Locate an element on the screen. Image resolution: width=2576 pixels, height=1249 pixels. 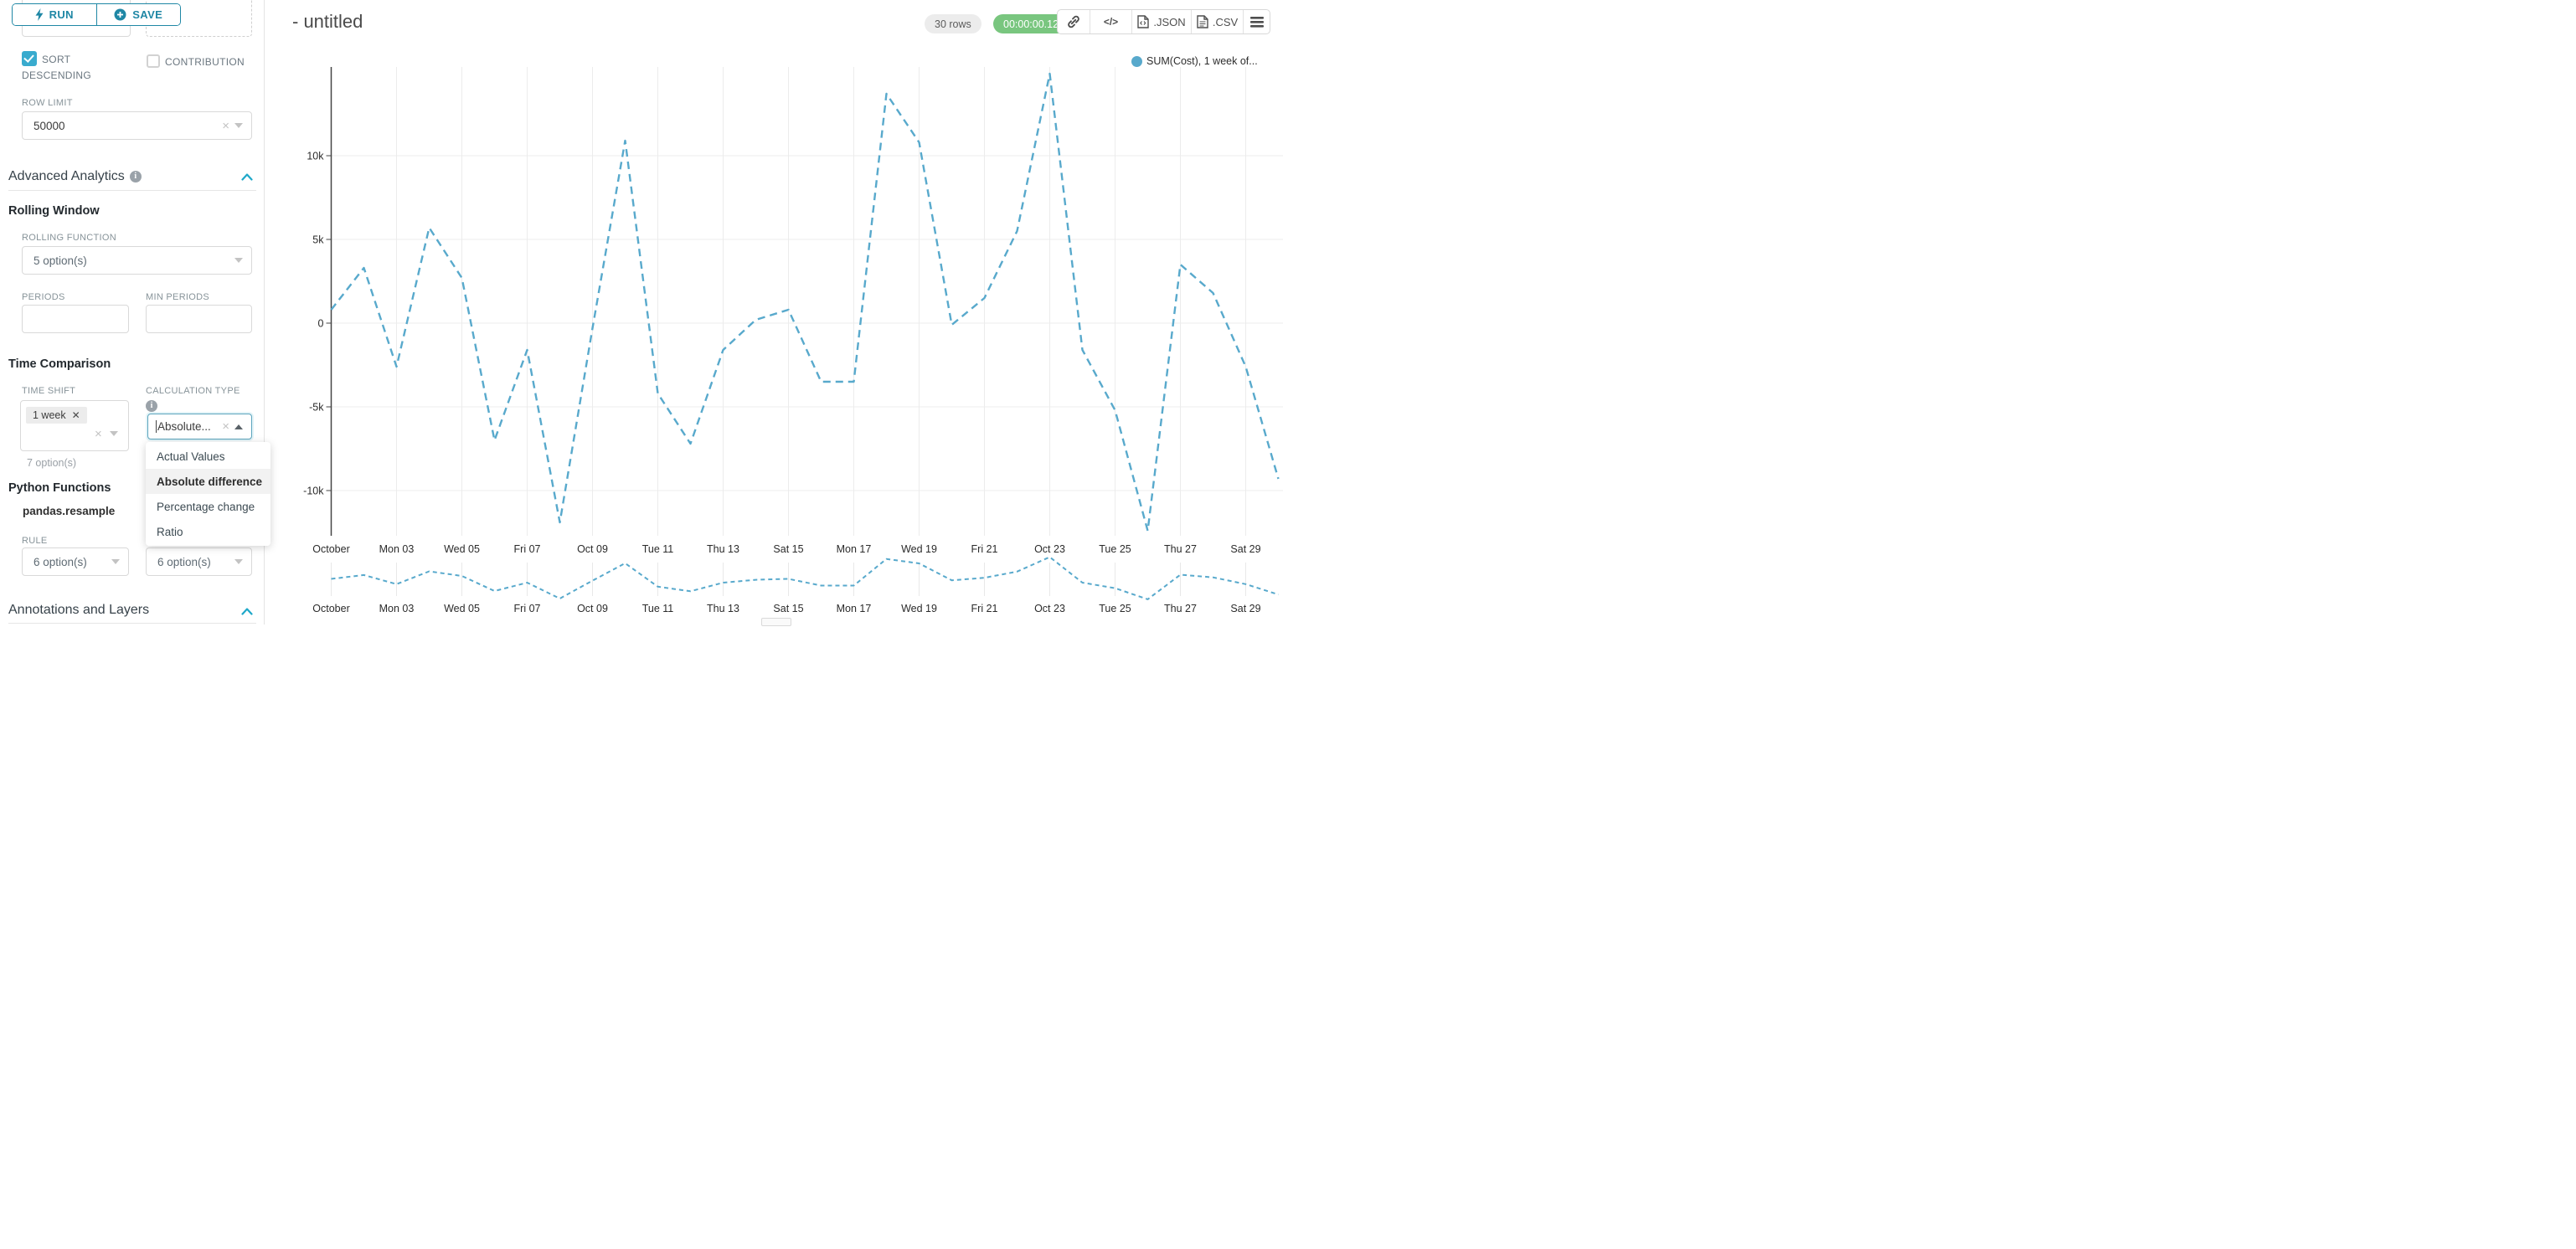
rule-select: 6 option(s) is located at coordinates (75, 561).